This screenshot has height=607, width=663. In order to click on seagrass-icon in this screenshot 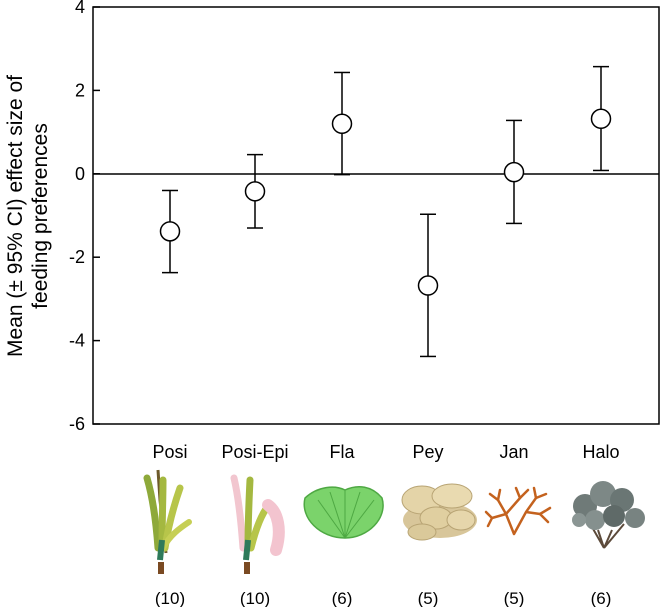, I will do `click(167, 521)`.